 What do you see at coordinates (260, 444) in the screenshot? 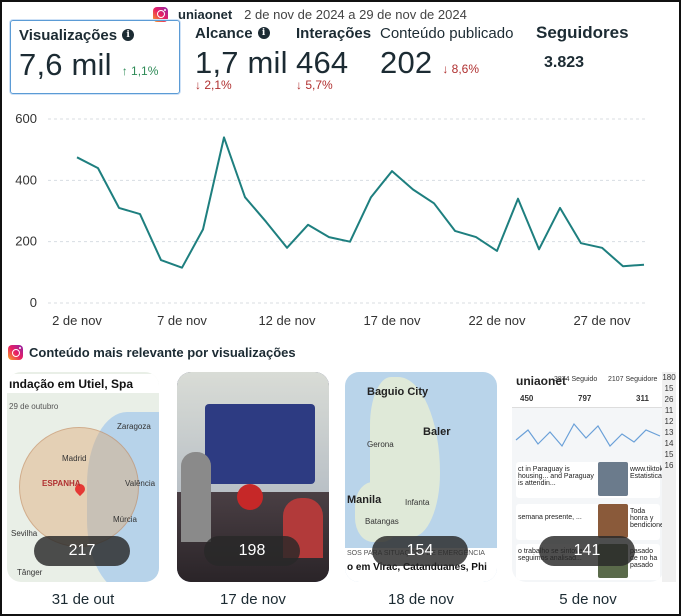
I see `photo-shelf` at bounding box center [260, 444].